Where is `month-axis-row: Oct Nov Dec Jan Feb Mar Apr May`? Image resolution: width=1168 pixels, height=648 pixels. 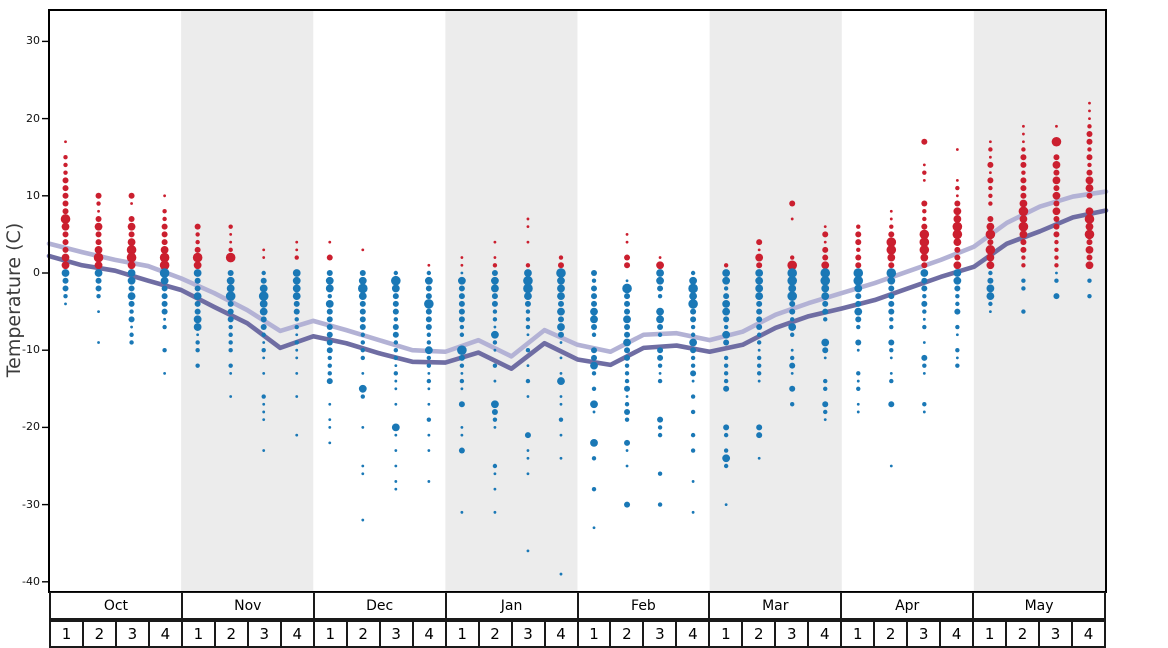
month-axis-row: Oct Nov Dec Jan Feb Mar Apr May is located at coordinates (577, 606).